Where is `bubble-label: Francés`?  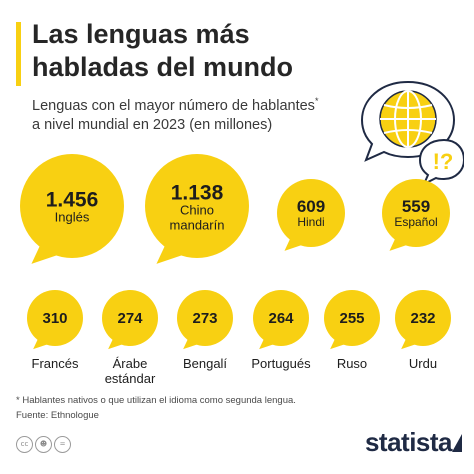 bubble-label: Francés is located at coordinates (55, 363).